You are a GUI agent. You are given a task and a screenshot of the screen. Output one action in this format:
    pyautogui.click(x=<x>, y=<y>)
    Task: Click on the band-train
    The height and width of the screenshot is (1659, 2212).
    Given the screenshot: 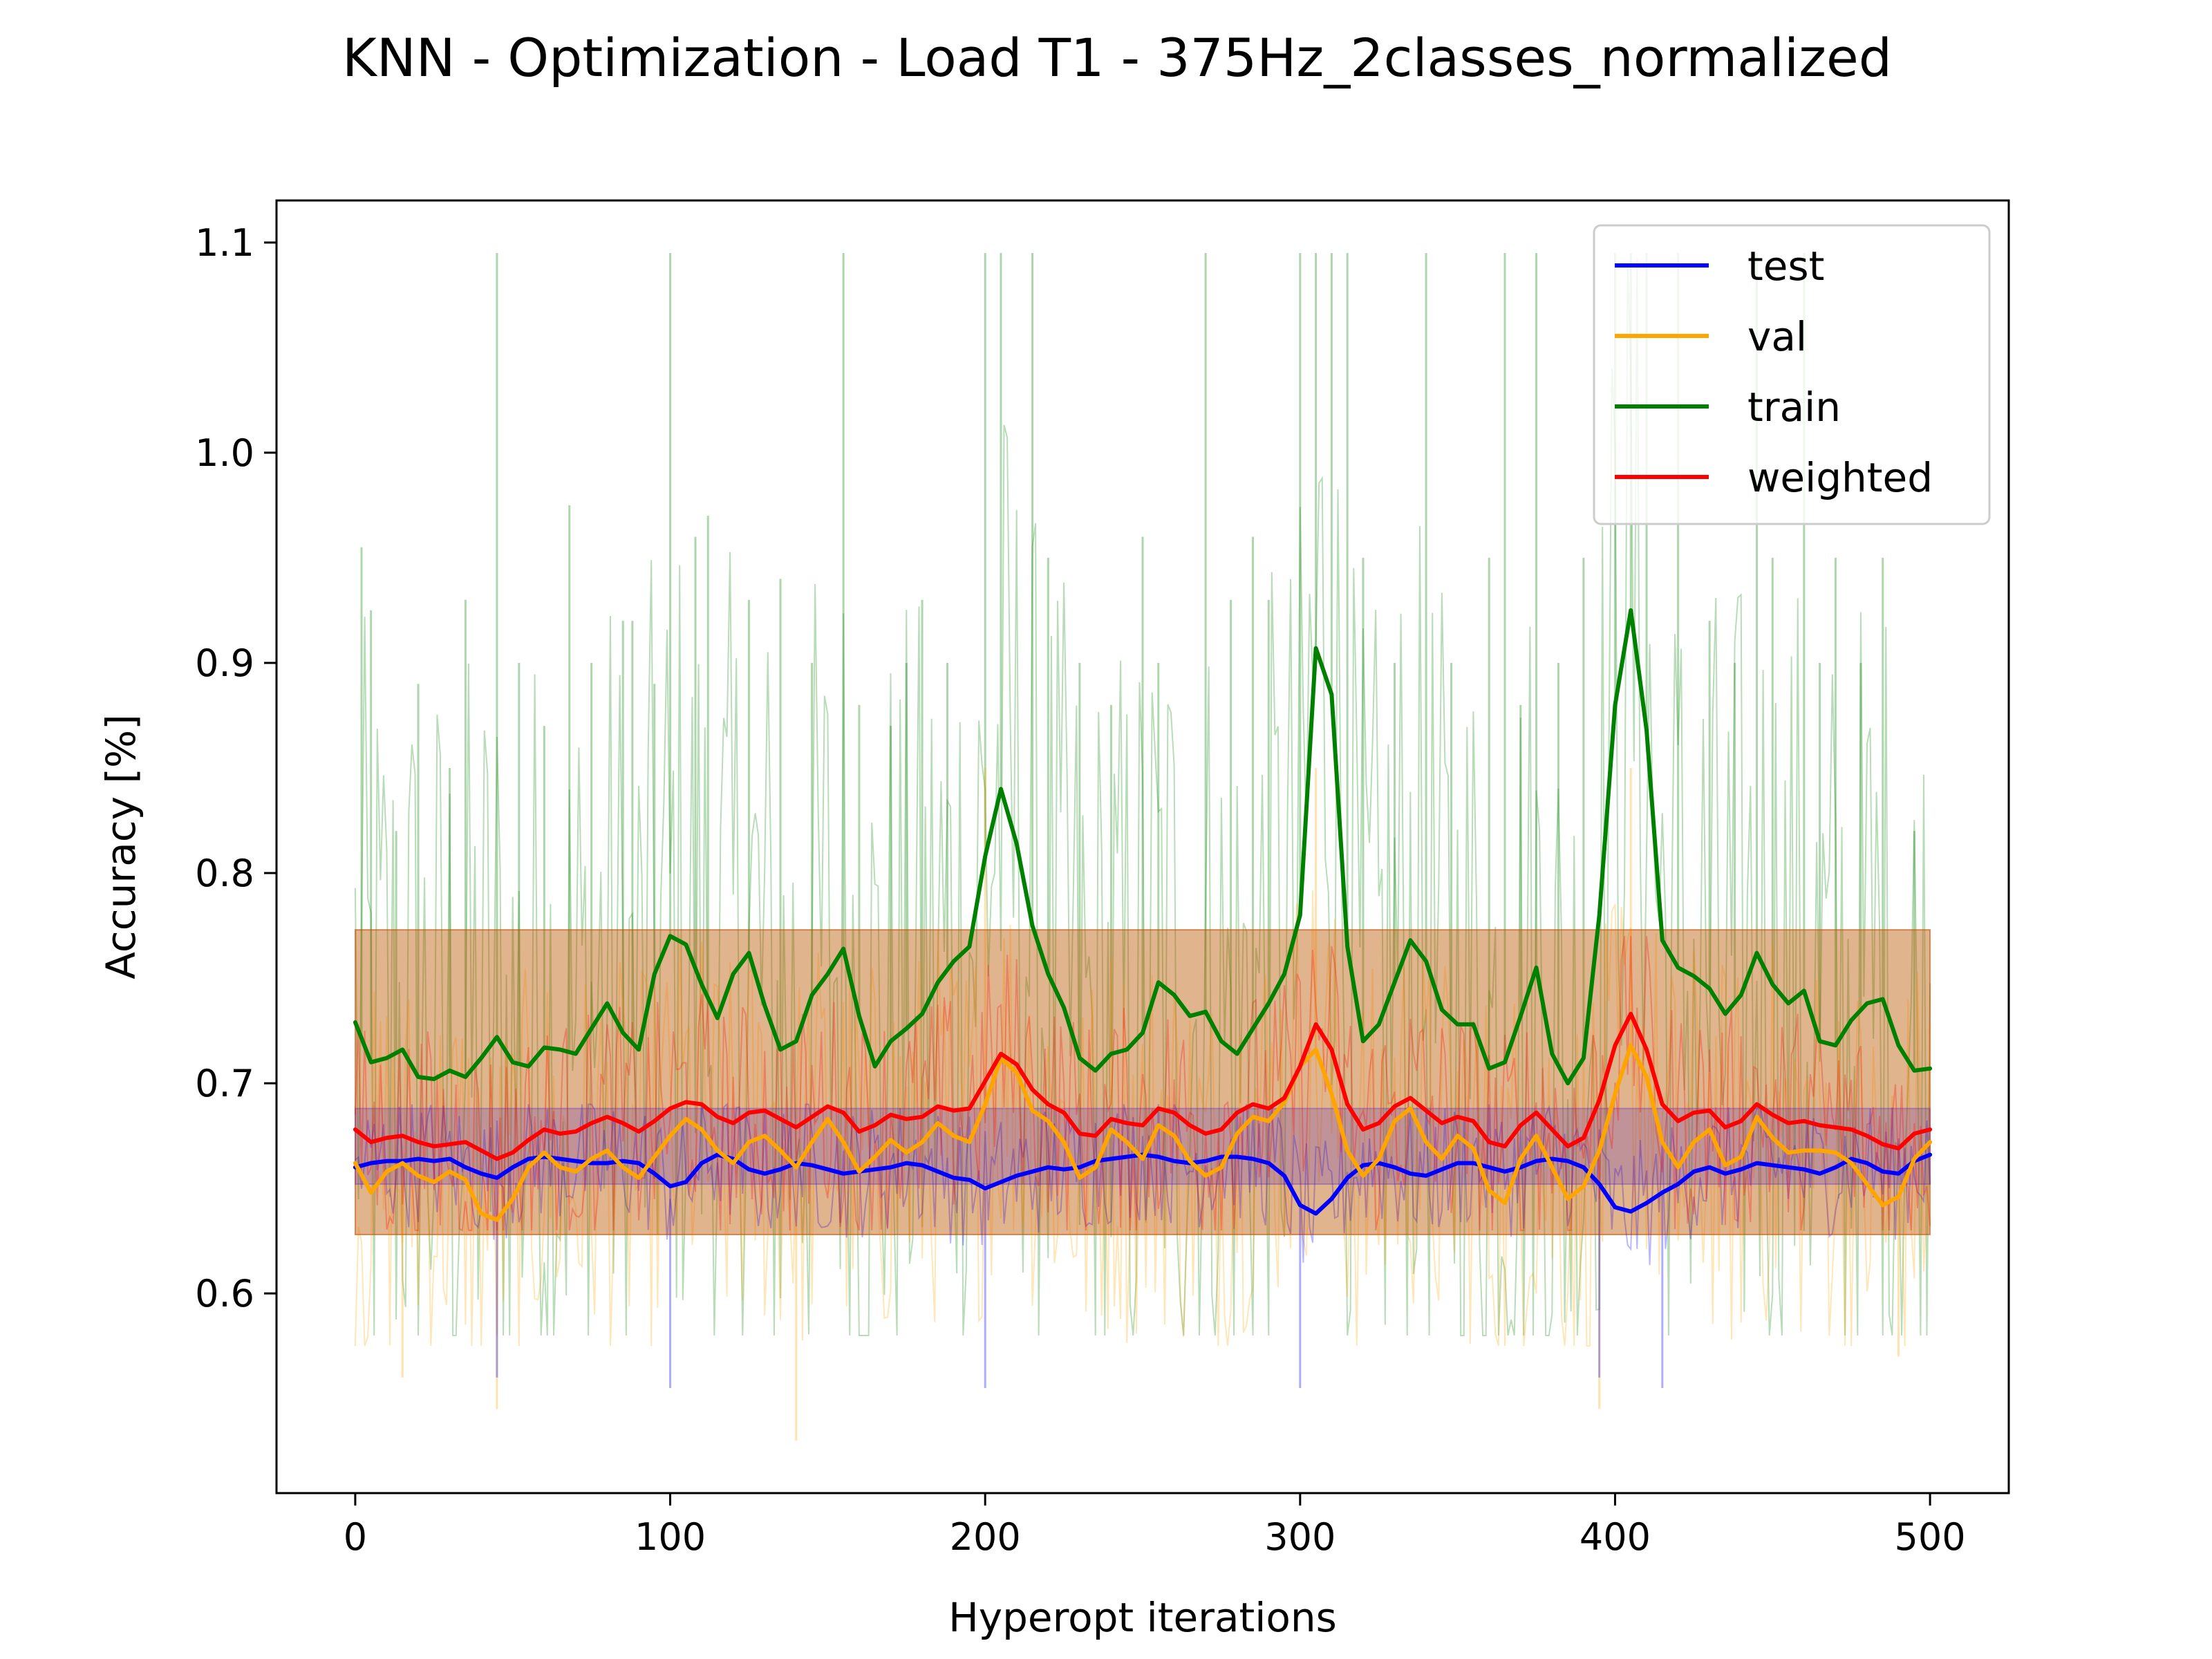 What is the action you would take?
    pyautogui.click(x=1142, y=1082)
    